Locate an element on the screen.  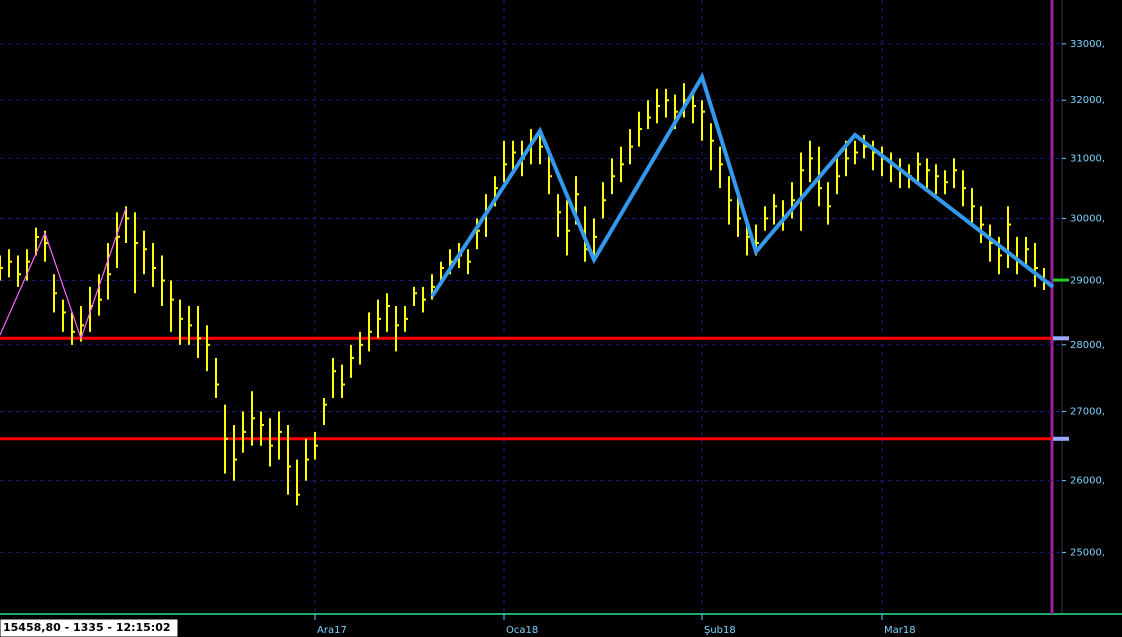
status-text: 15458,80 - 1335 - 12:15:02 is located at coordinates (87, 627).